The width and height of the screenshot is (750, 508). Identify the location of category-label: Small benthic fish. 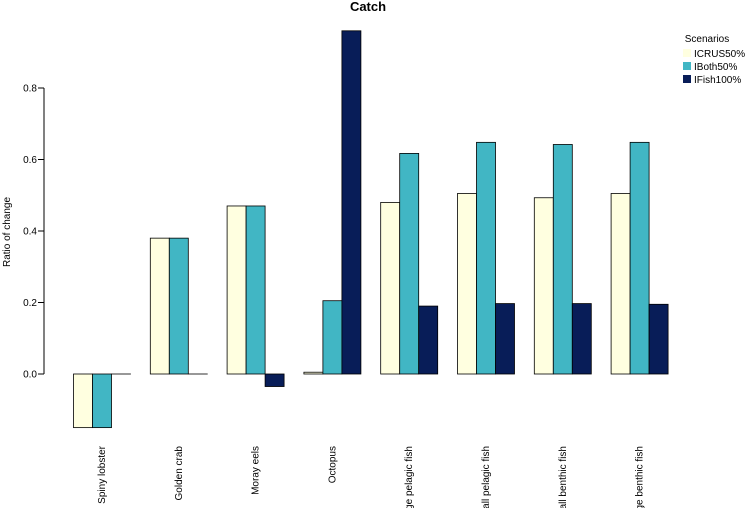
(563, 477).